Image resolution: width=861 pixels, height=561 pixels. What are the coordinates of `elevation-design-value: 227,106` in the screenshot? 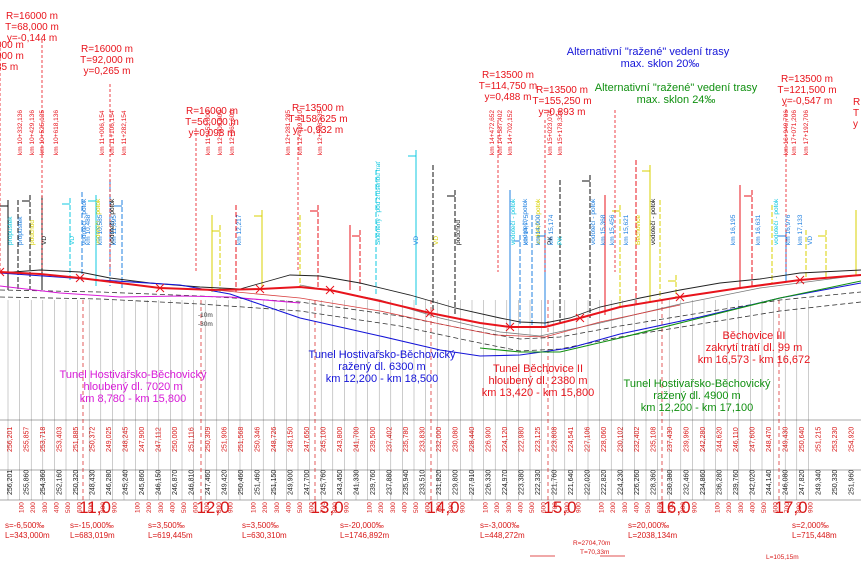 It's located at (588, 439).